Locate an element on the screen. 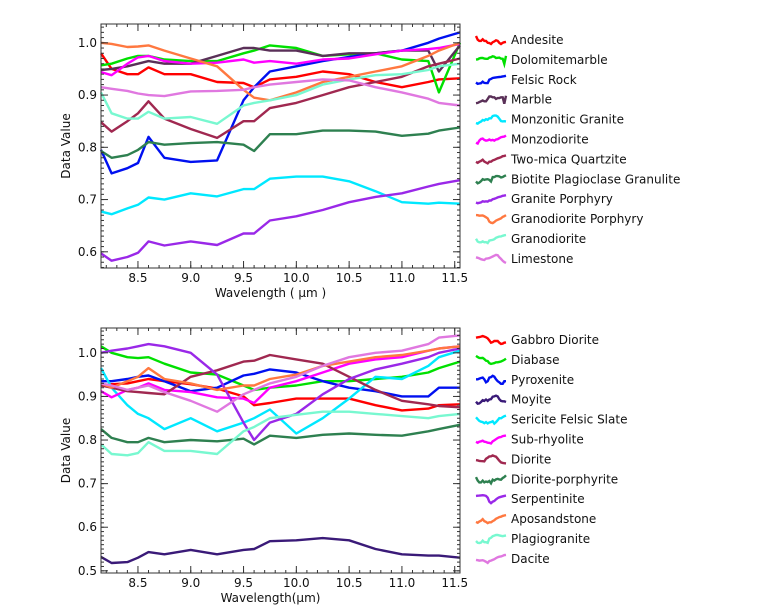 This screenshot has height=612, width=763. legend-item: Granodiorite Porphyry is located at coordinates (559, 219).